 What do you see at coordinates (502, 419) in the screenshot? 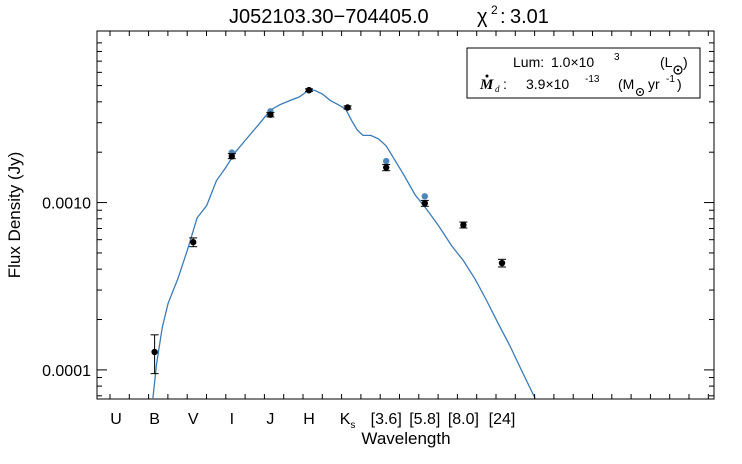
I see `band-tick-label: [24]` at bounding box center [502, 419].